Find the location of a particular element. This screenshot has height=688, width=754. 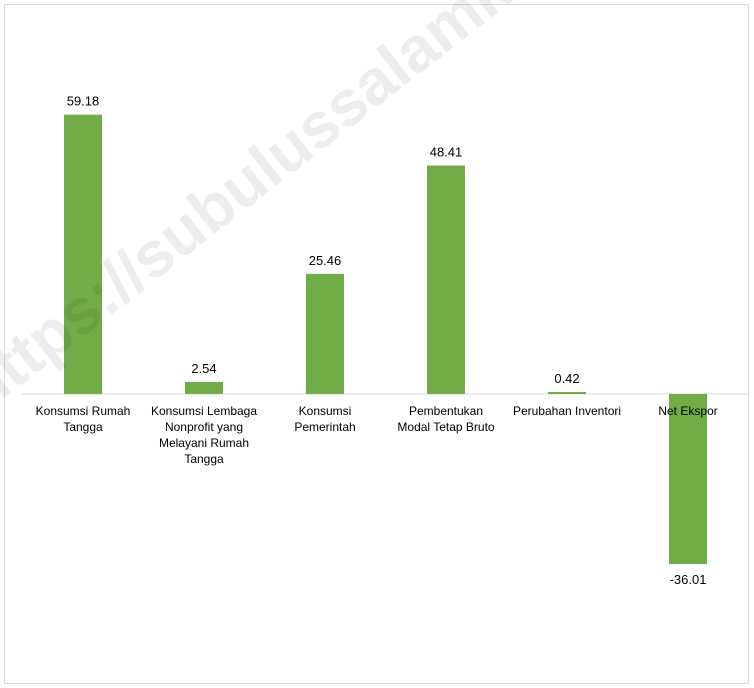

category-label: Pembentukan Modal Tetap Bruto is located at coordinates (445, 419).